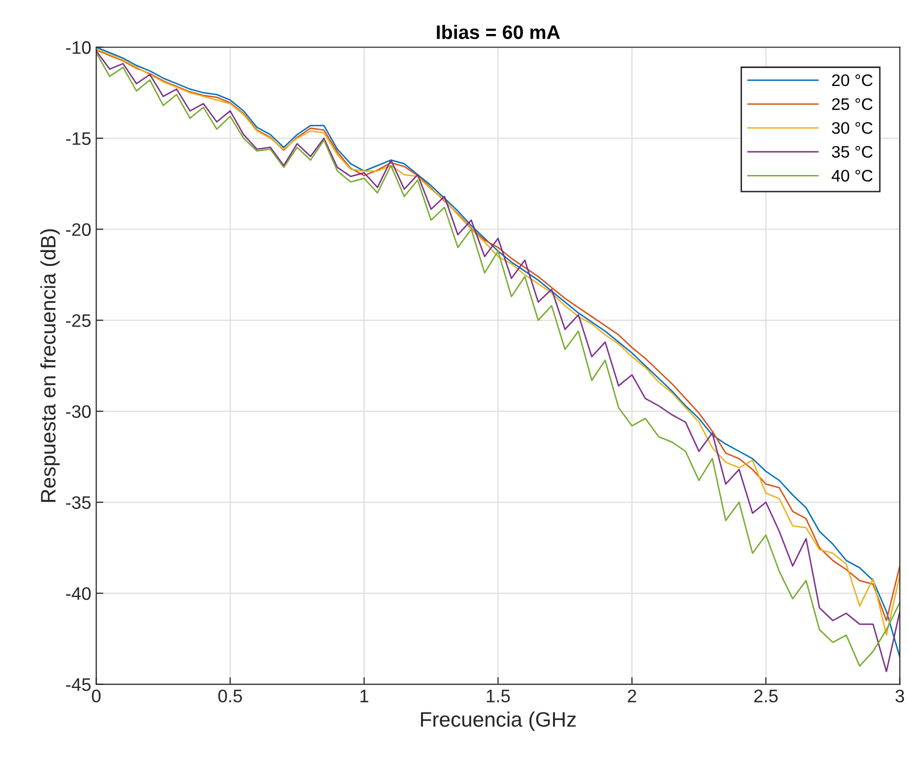 This screenshot has height=762, width=908. I want to click on chart-title: Ibias = 60 mA, so click(498, 32).